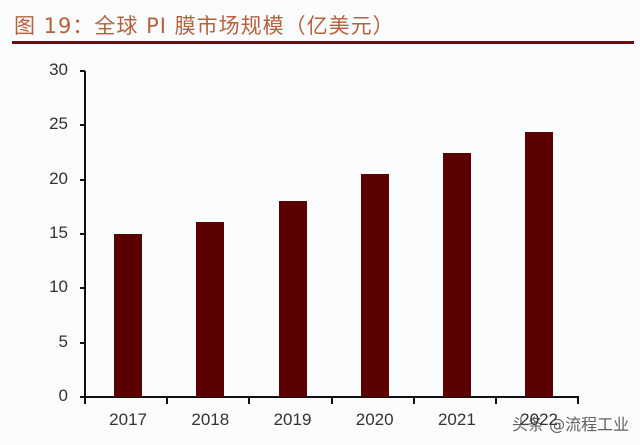  Describe the element at coordinates (571, 424) in the screenshot. I see `watermark: 头条 @流程工业` at that location.